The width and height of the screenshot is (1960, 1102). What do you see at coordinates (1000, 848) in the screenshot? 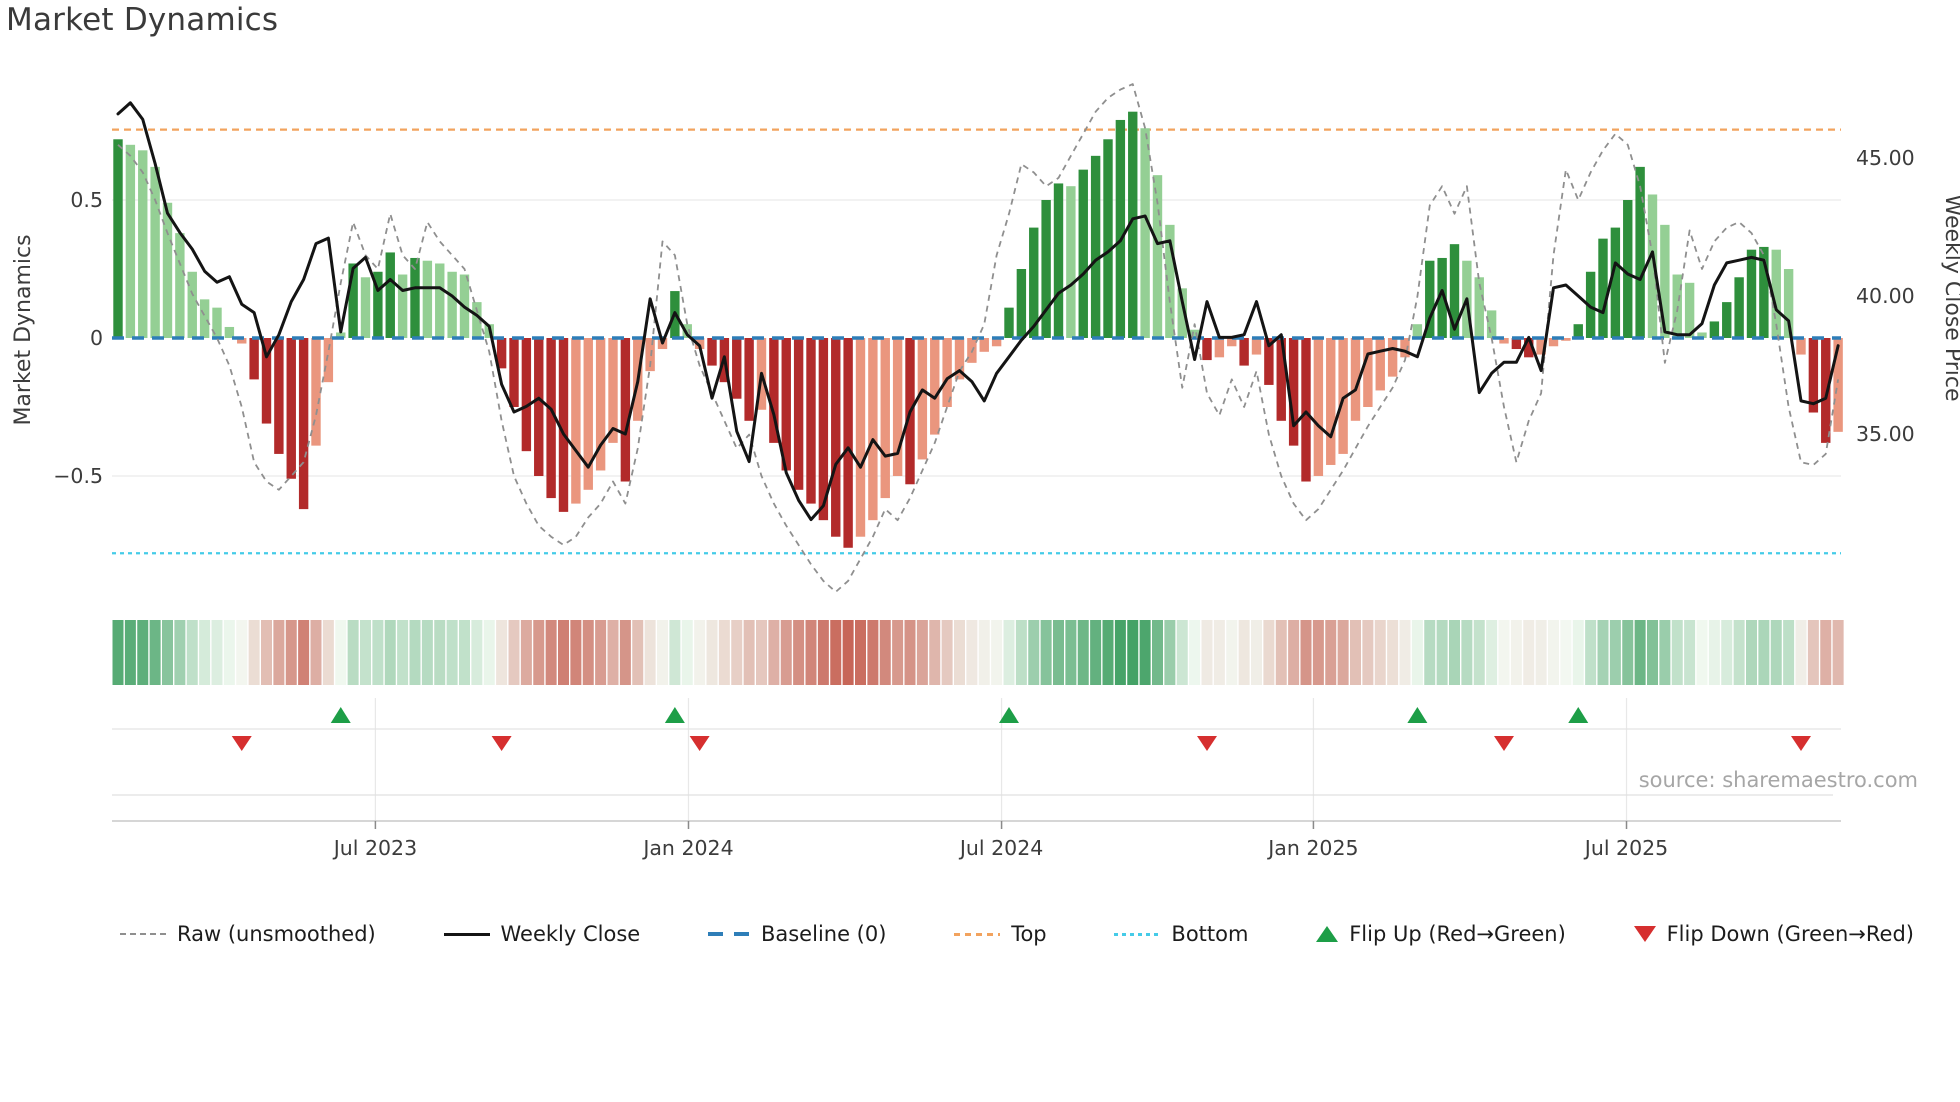
I see `x-axis-tick-label: Jul 2024` at bounding box center [1000, 848].